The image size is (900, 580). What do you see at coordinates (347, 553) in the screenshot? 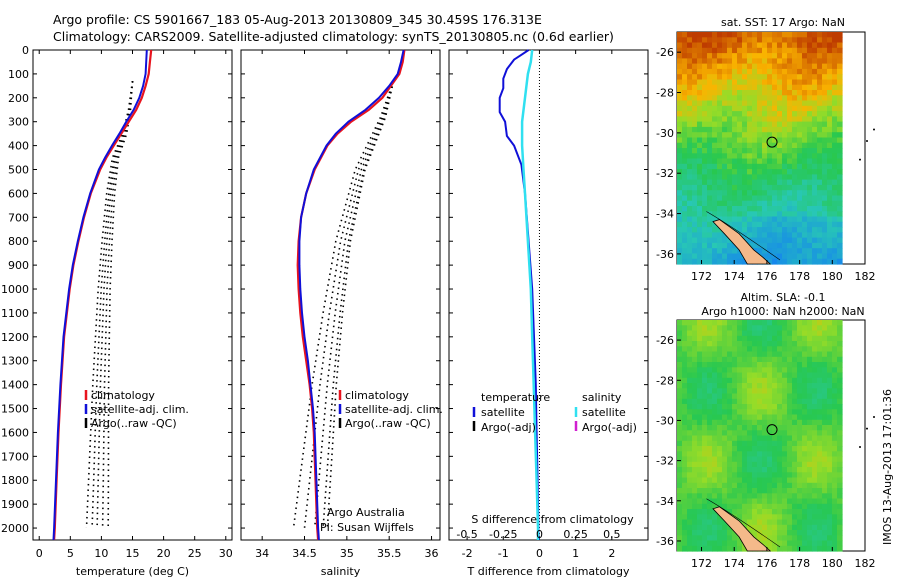
I see `x-tick-label: 35` at bounding box center [347, 553].